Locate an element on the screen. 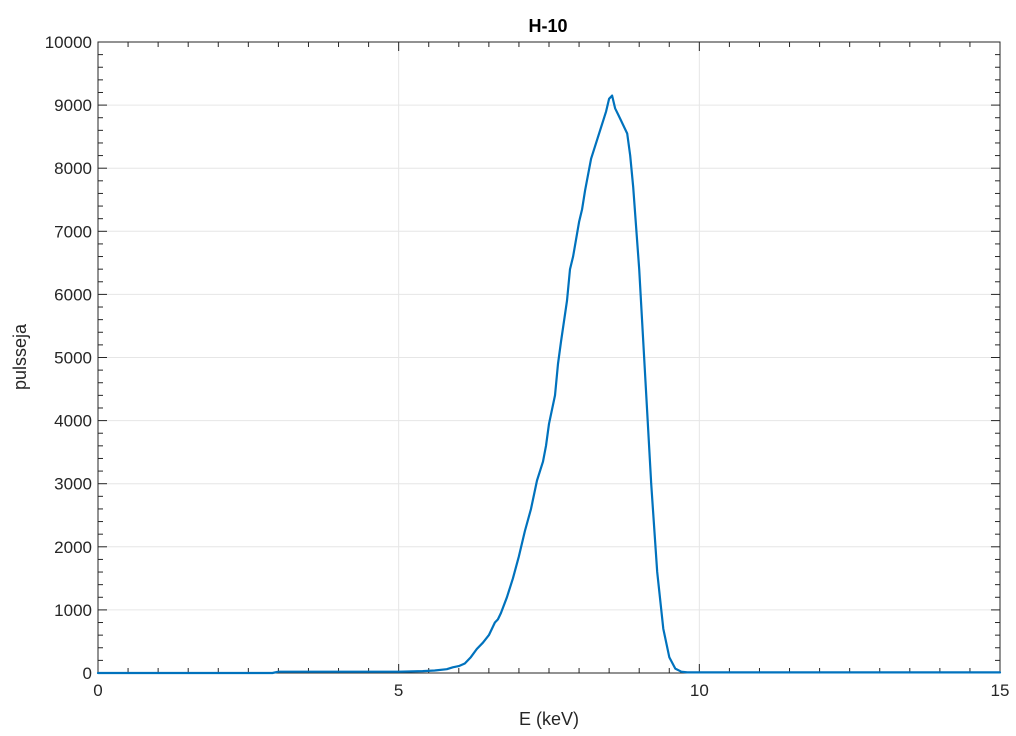 This screenshot has height=736, width=1016. x-tick-label: 10 is located at coordinates (699, 690).